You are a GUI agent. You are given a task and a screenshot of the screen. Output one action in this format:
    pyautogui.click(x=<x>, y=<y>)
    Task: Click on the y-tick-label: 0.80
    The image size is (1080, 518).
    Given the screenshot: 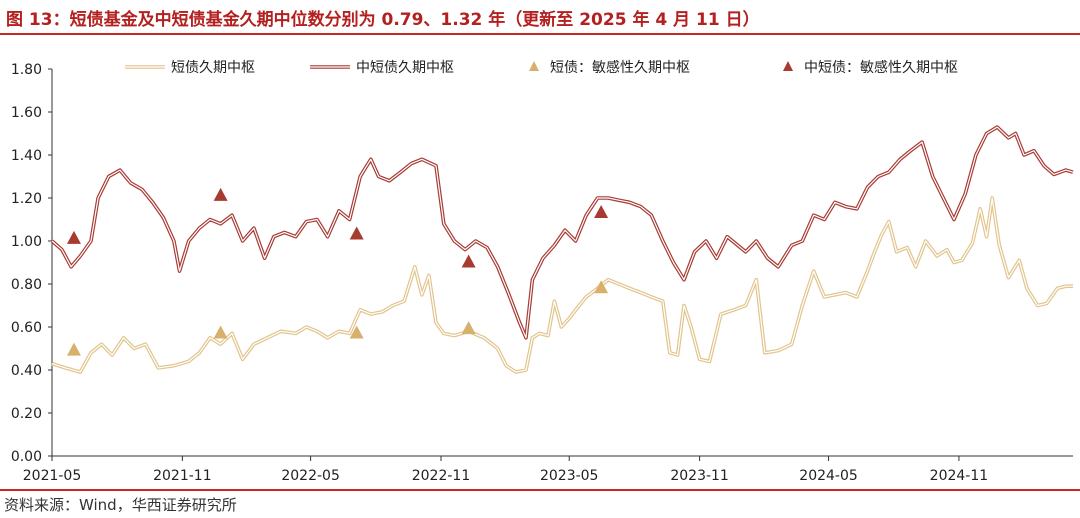 What is the action you would take?
    pyautogui.click(x=26, y=285)
    